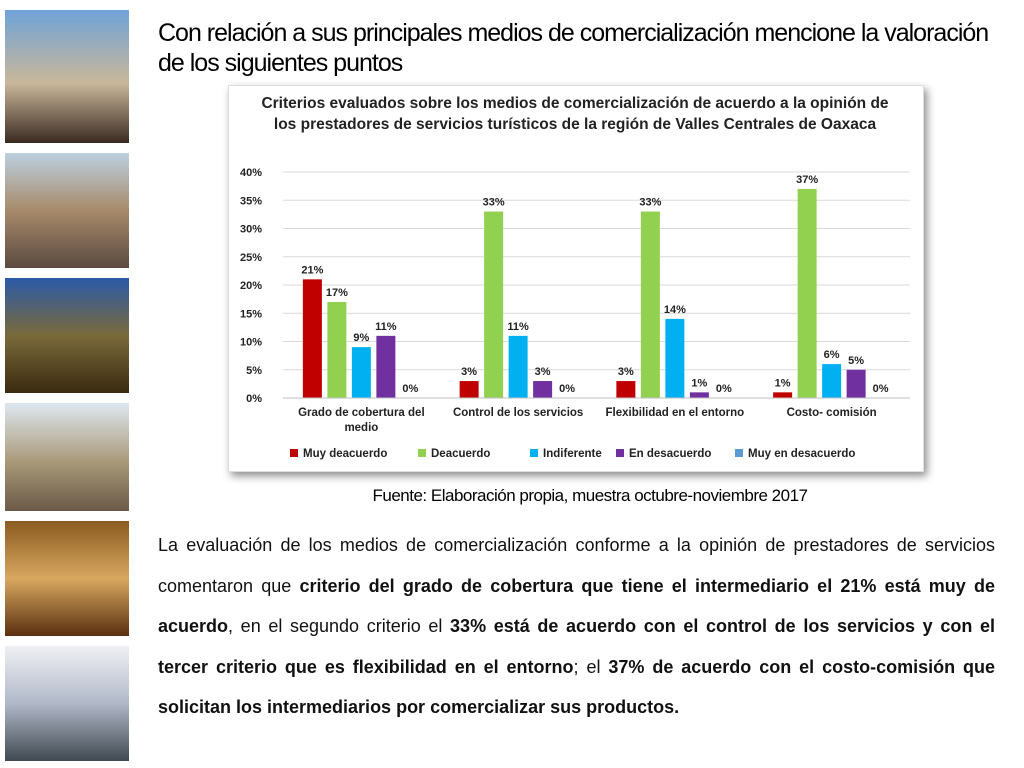 The width and height of the screenshot is (1024, 768). I want to click on x-tick-label: Grado de cobertura del medio, so click(361, 420).